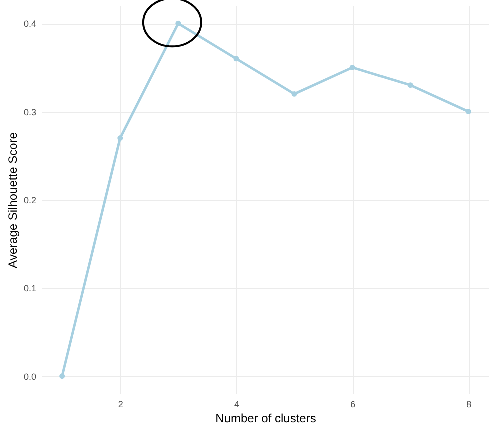  Describe the element at coordinates (30, 289) in the screenshot. I see `y-tick-label: 0.1` at that location.